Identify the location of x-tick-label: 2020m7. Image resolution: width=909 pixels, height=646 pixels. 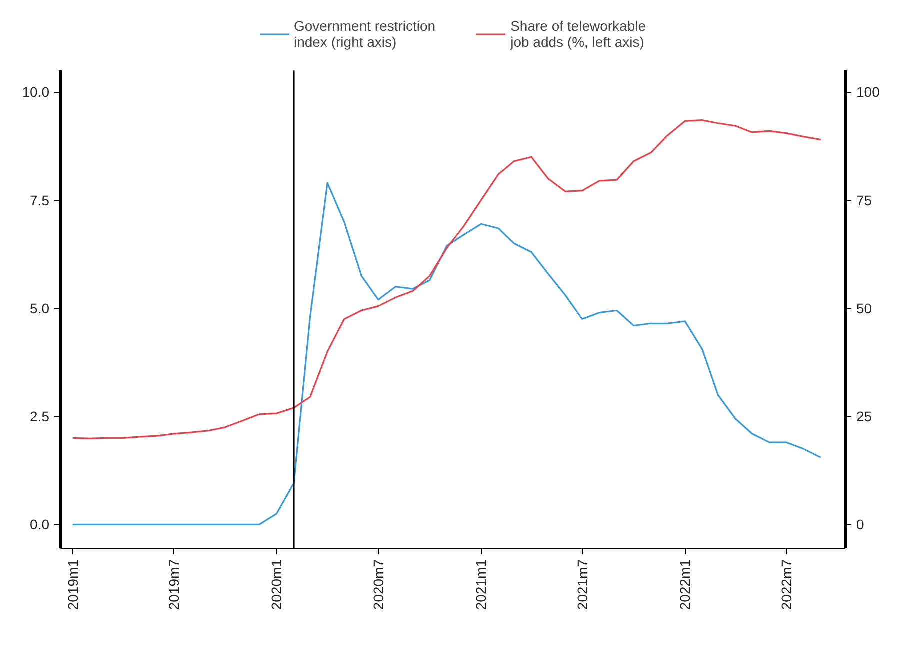
(378, 584).